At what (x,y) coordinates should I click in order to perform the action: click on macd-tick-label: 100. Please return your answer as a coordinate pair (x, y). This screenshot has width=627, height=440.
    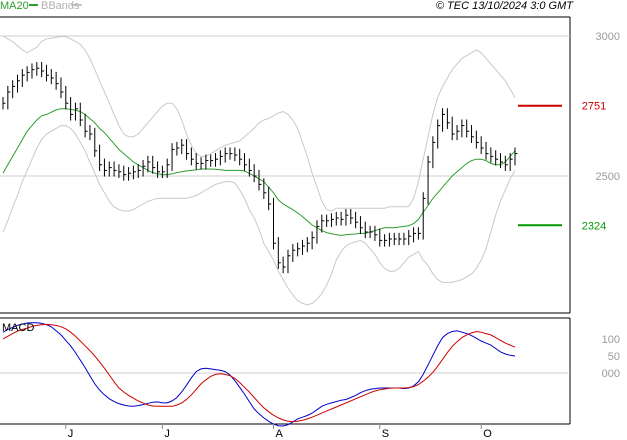
    Looking at the image, I should click on (611, 340).